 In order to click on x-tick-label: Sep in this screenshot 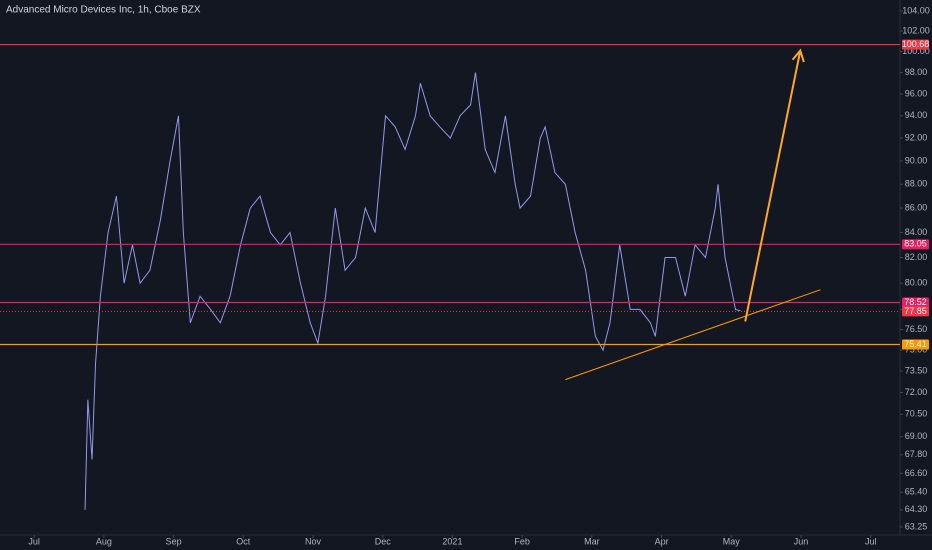, I will do `click(174, 541)`.